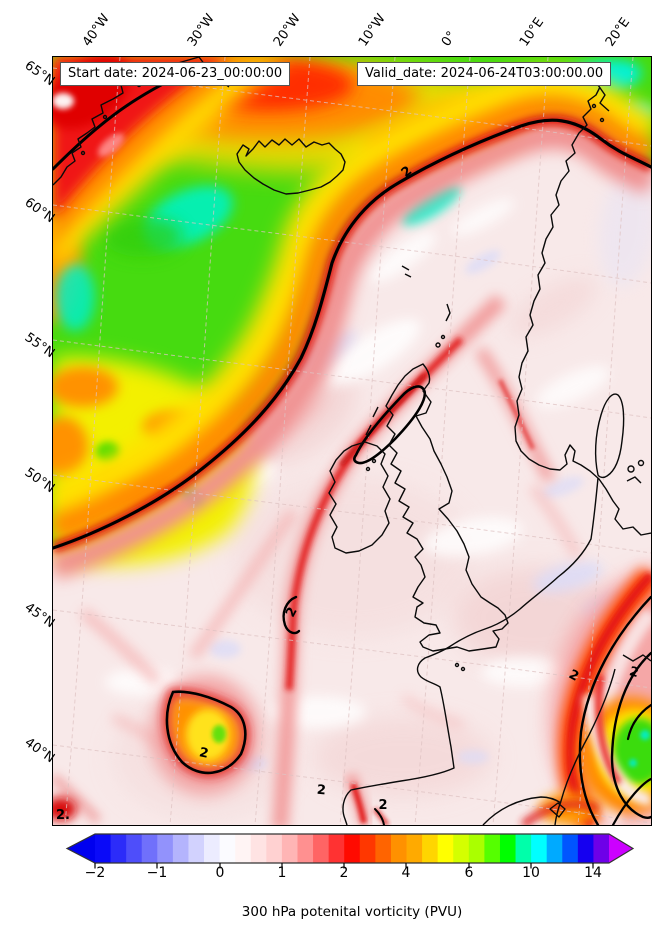  Describe the element at coordinates (585, 746) in the screenshot. I see `coastline-italy` at that location.